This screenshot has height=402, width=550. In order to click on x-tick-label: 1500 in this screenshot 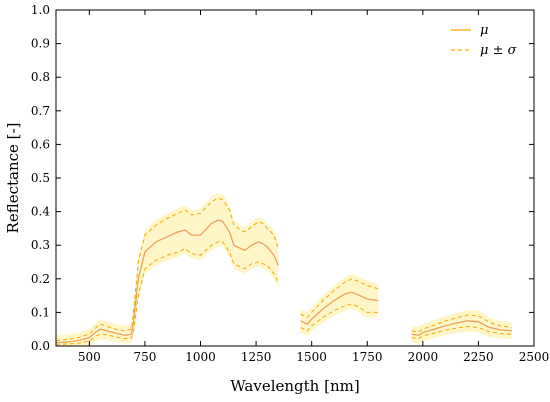, I will do `click(311, 357)`.